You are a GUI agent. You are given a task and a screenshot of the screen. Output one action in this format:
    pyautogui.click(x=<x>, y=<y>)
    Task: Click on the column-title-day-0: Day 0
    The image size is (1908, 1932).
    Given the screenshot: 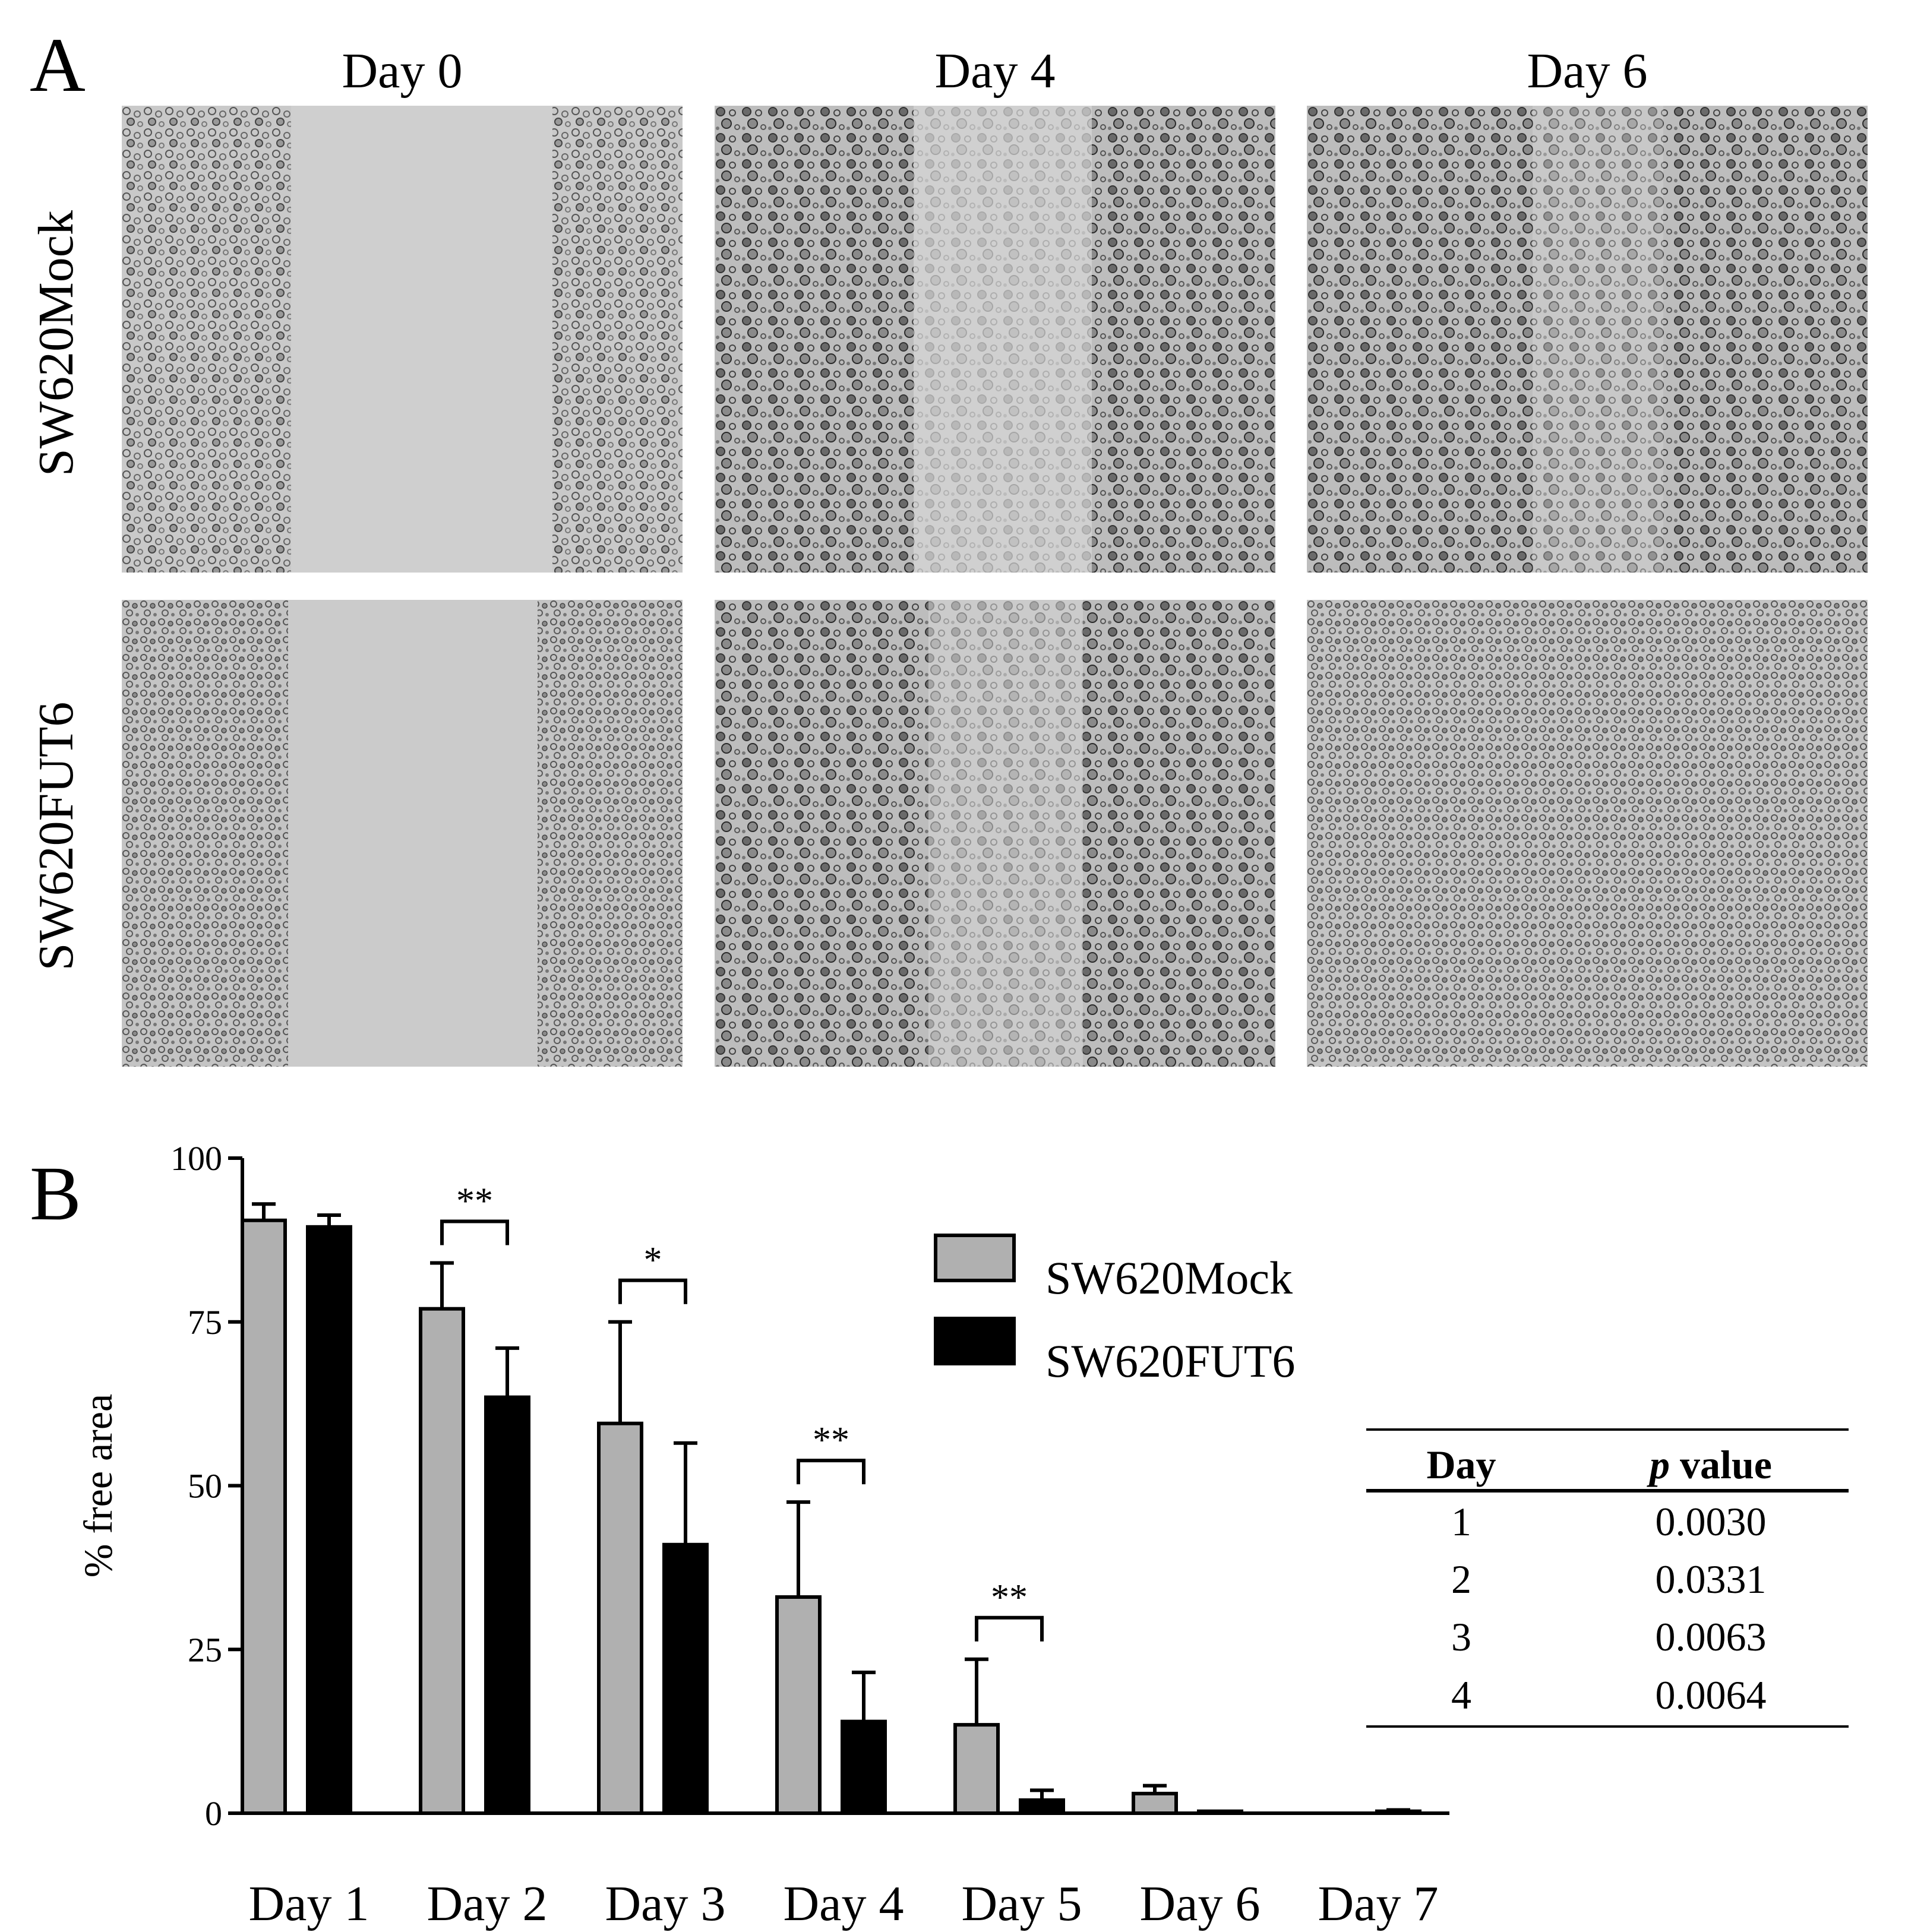 What is the action you would take?
    pyautogui.click(x=402, y=71)
    